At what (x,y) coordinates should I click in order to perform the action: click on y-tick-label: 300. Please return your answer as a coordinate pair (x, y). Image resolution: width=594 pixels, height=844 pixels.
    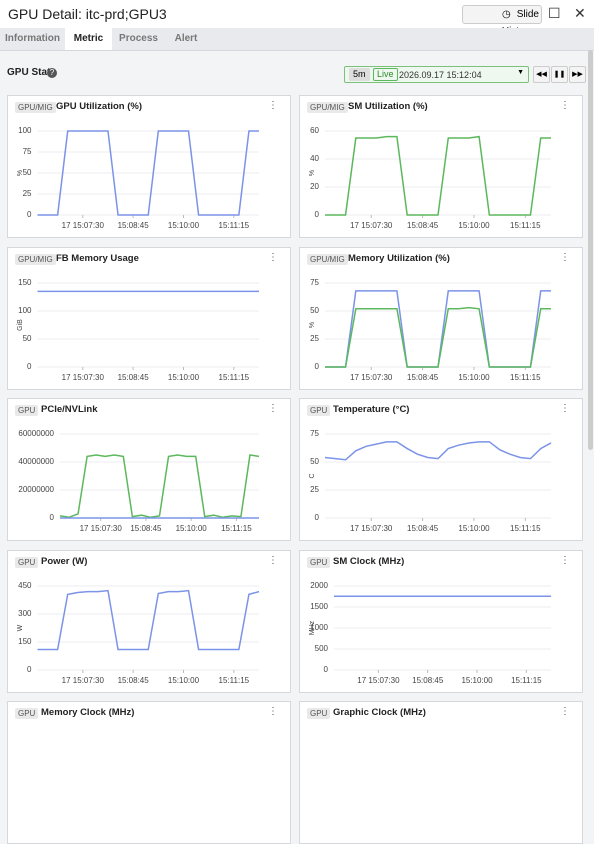
    Looking at the image, I should click on (25, 613).